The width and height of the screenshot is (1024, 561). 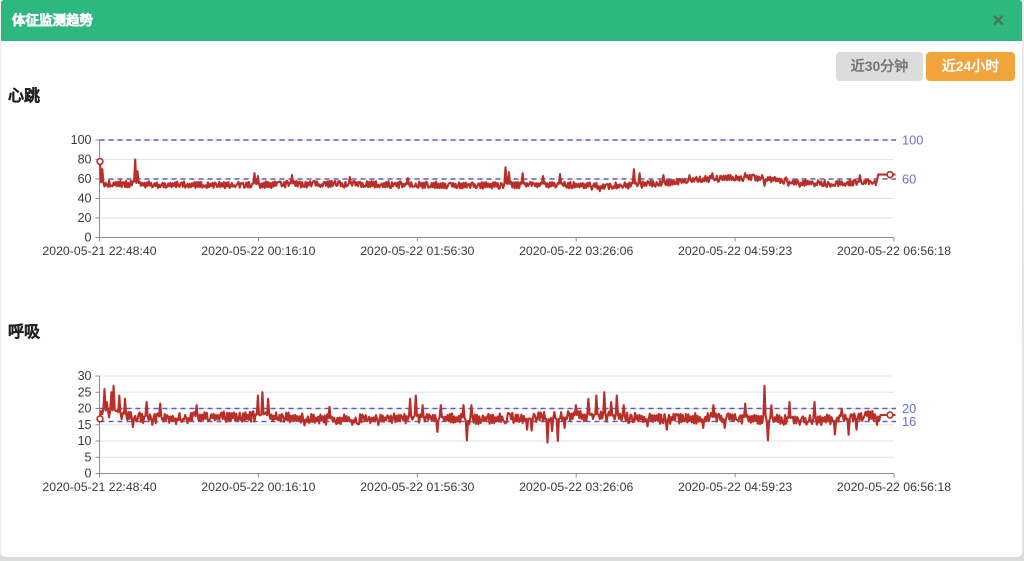 What do you see at coordinates (85, 160) in the screenshot?
I see `svg-text: 80` at bounding box center [85, 160].